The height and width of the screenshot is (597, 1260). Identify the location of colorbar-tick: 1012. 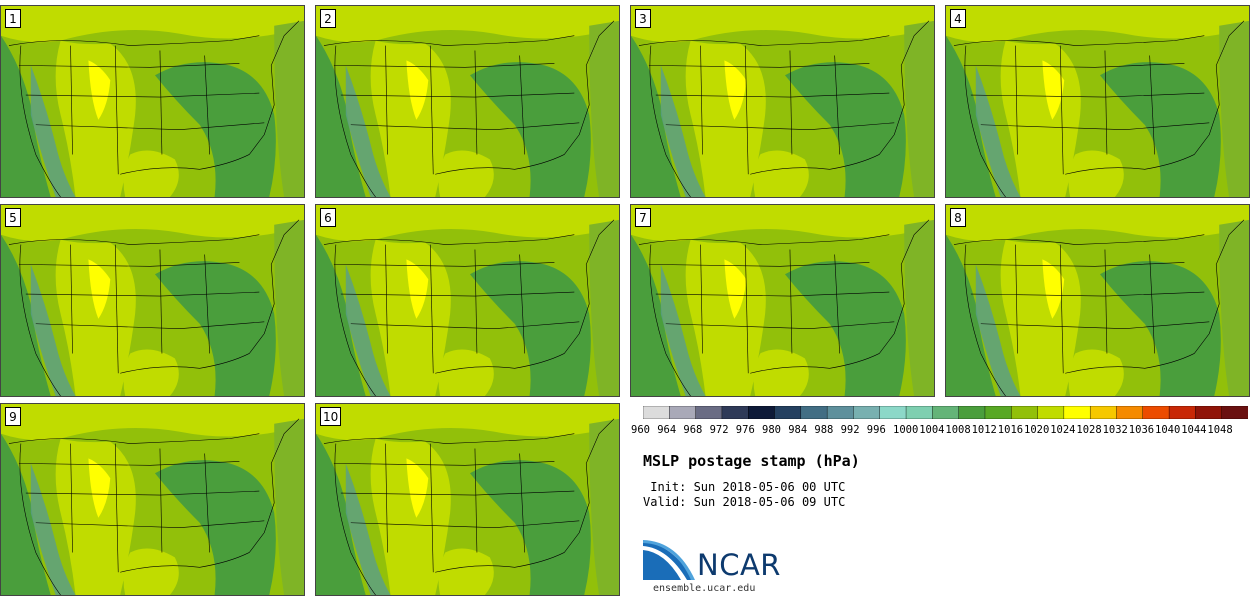
(984, 430).